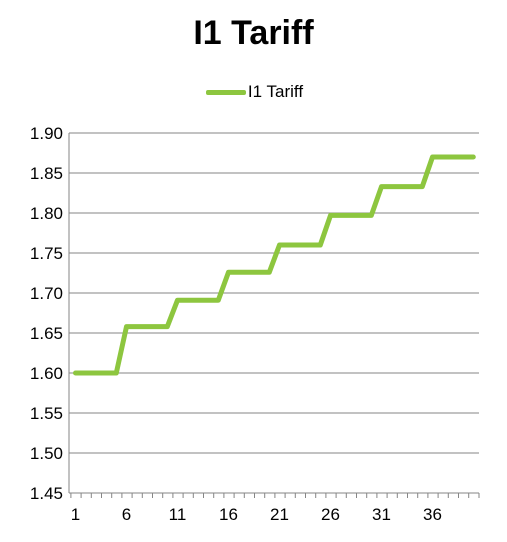 The image size is (507, 542). I want to click on chart-title: I1 Tariff, so click(253, 33).